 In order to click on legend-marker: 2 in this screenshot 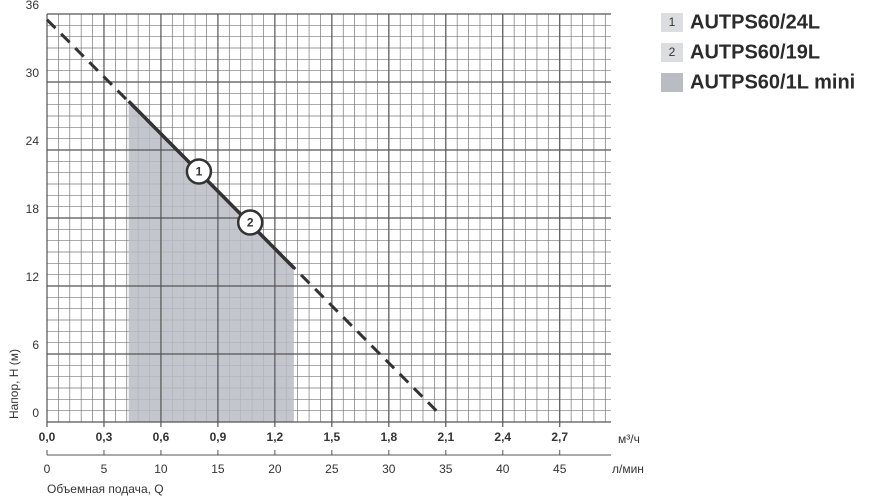, I will do `click(672, 52)`.